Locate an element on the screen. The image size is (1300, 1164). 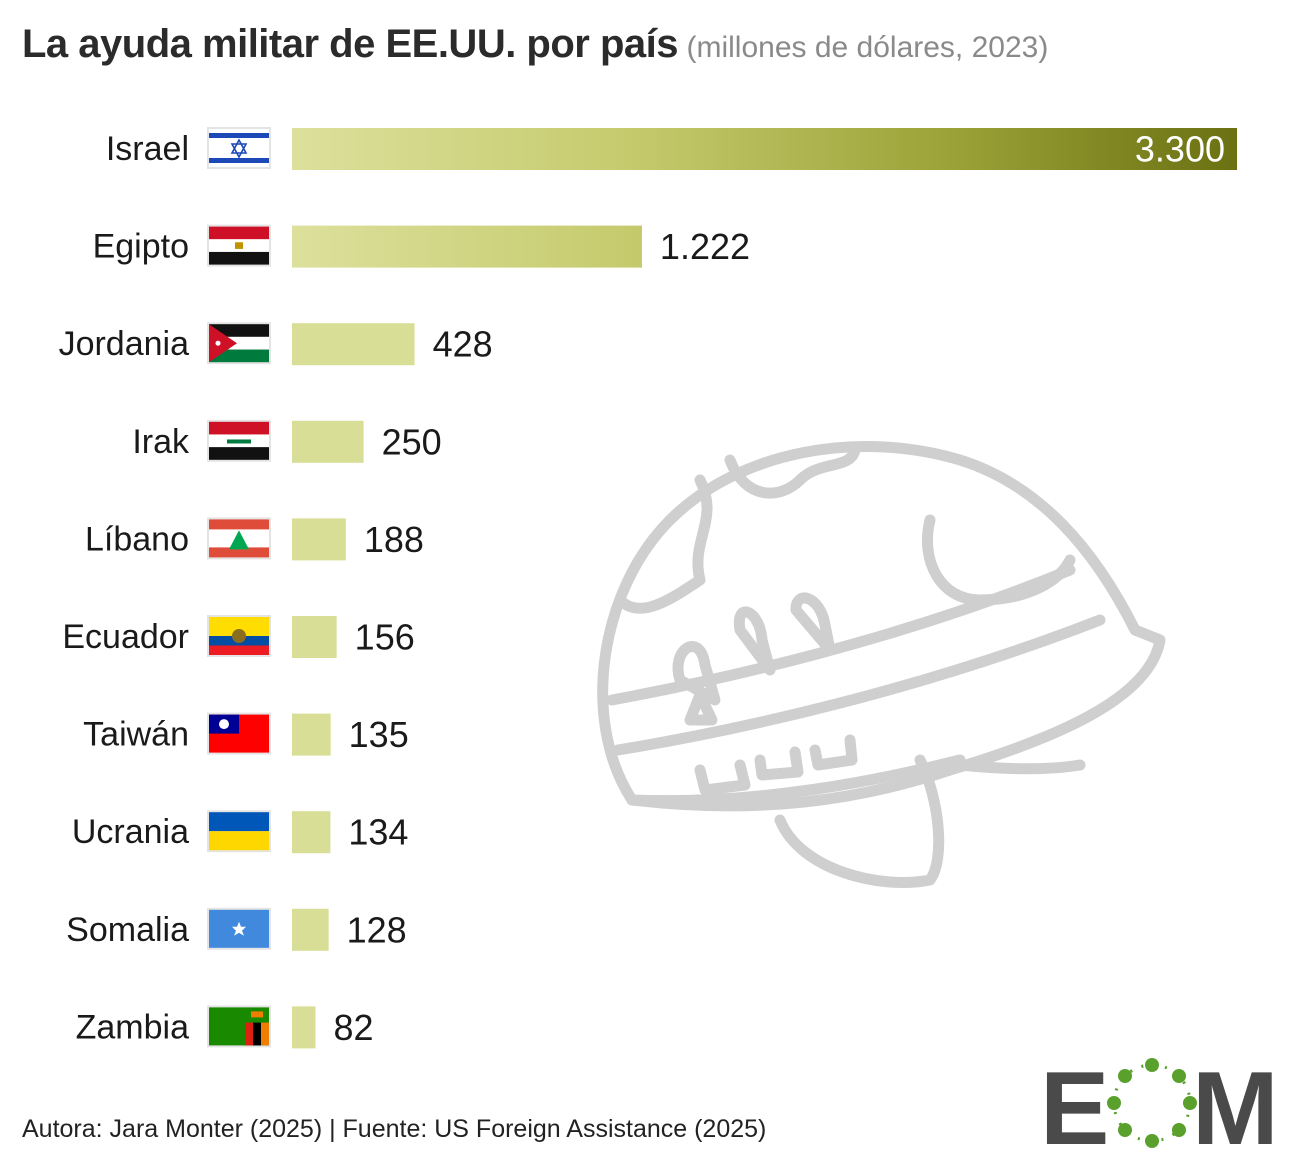
value-label: 134 is located at coordinates (378, 832).